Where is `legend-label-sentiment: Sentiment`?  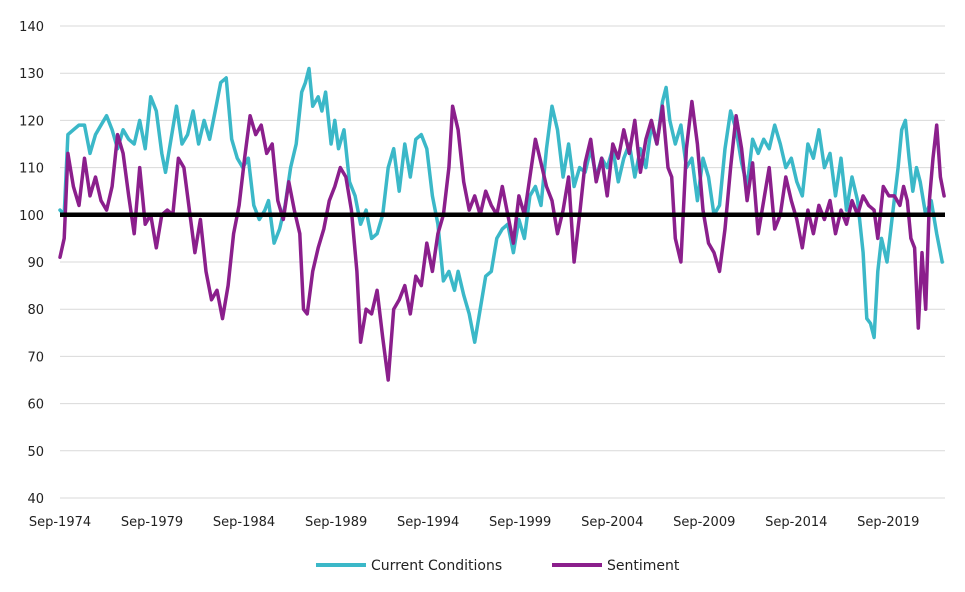 legend-label-sentiment: Sentiment is located at coordinates (643, 566).